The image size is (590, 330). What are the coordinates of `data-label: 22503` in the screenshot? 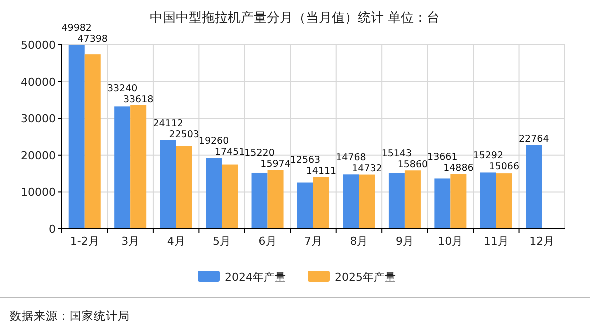 It's located at (184, 134).